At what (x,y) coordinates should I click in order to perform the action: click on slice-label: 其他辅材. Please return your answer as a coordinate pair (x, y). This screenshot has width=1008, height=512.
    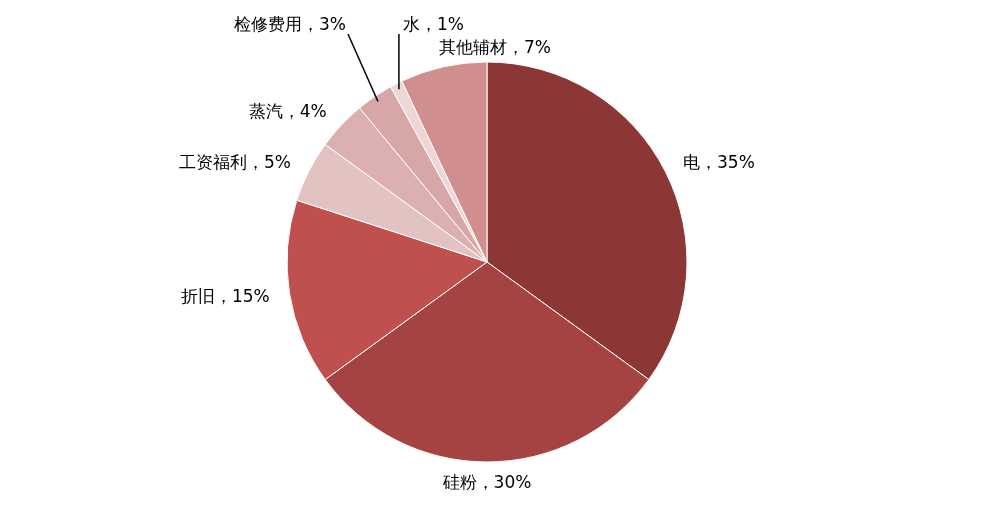
    Looking at the image, I should click on (473, 47).